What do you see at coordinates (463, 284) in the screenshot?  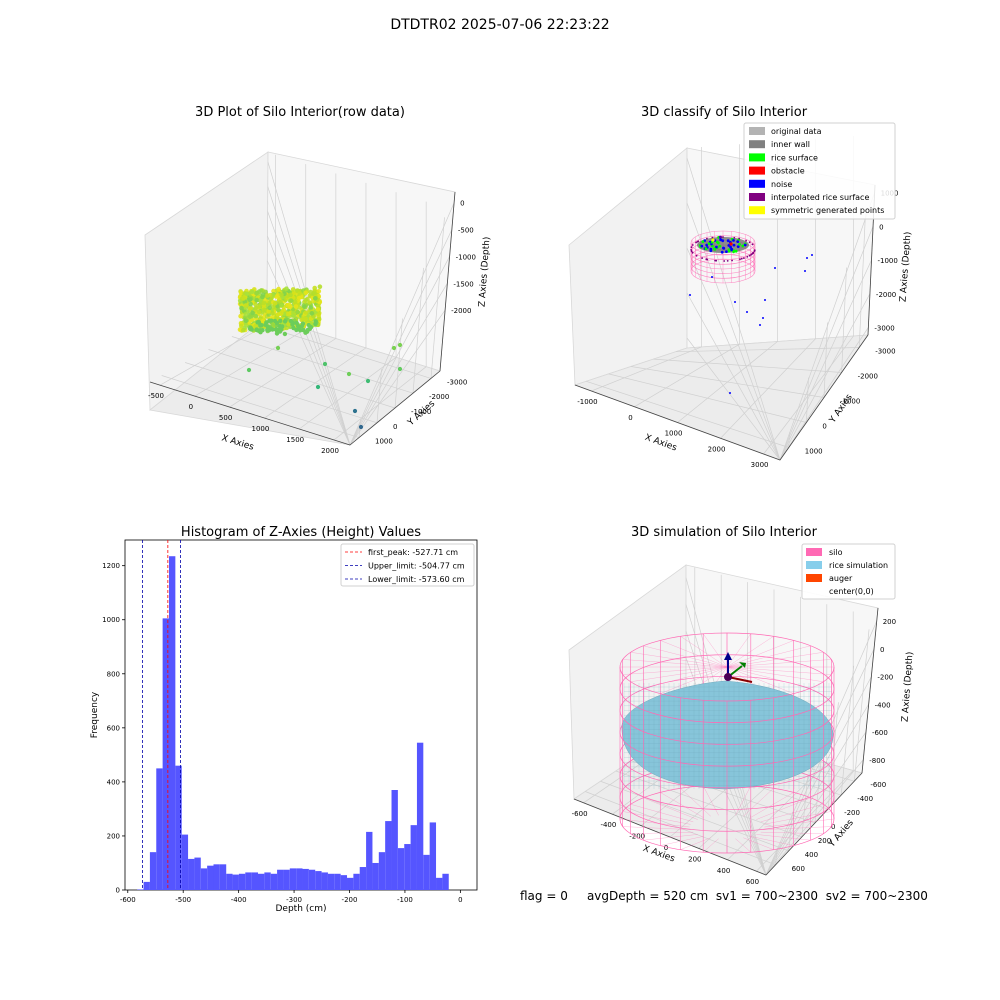 I see `raw-z-tick-label: -1500` at bounding box center [463, 284].